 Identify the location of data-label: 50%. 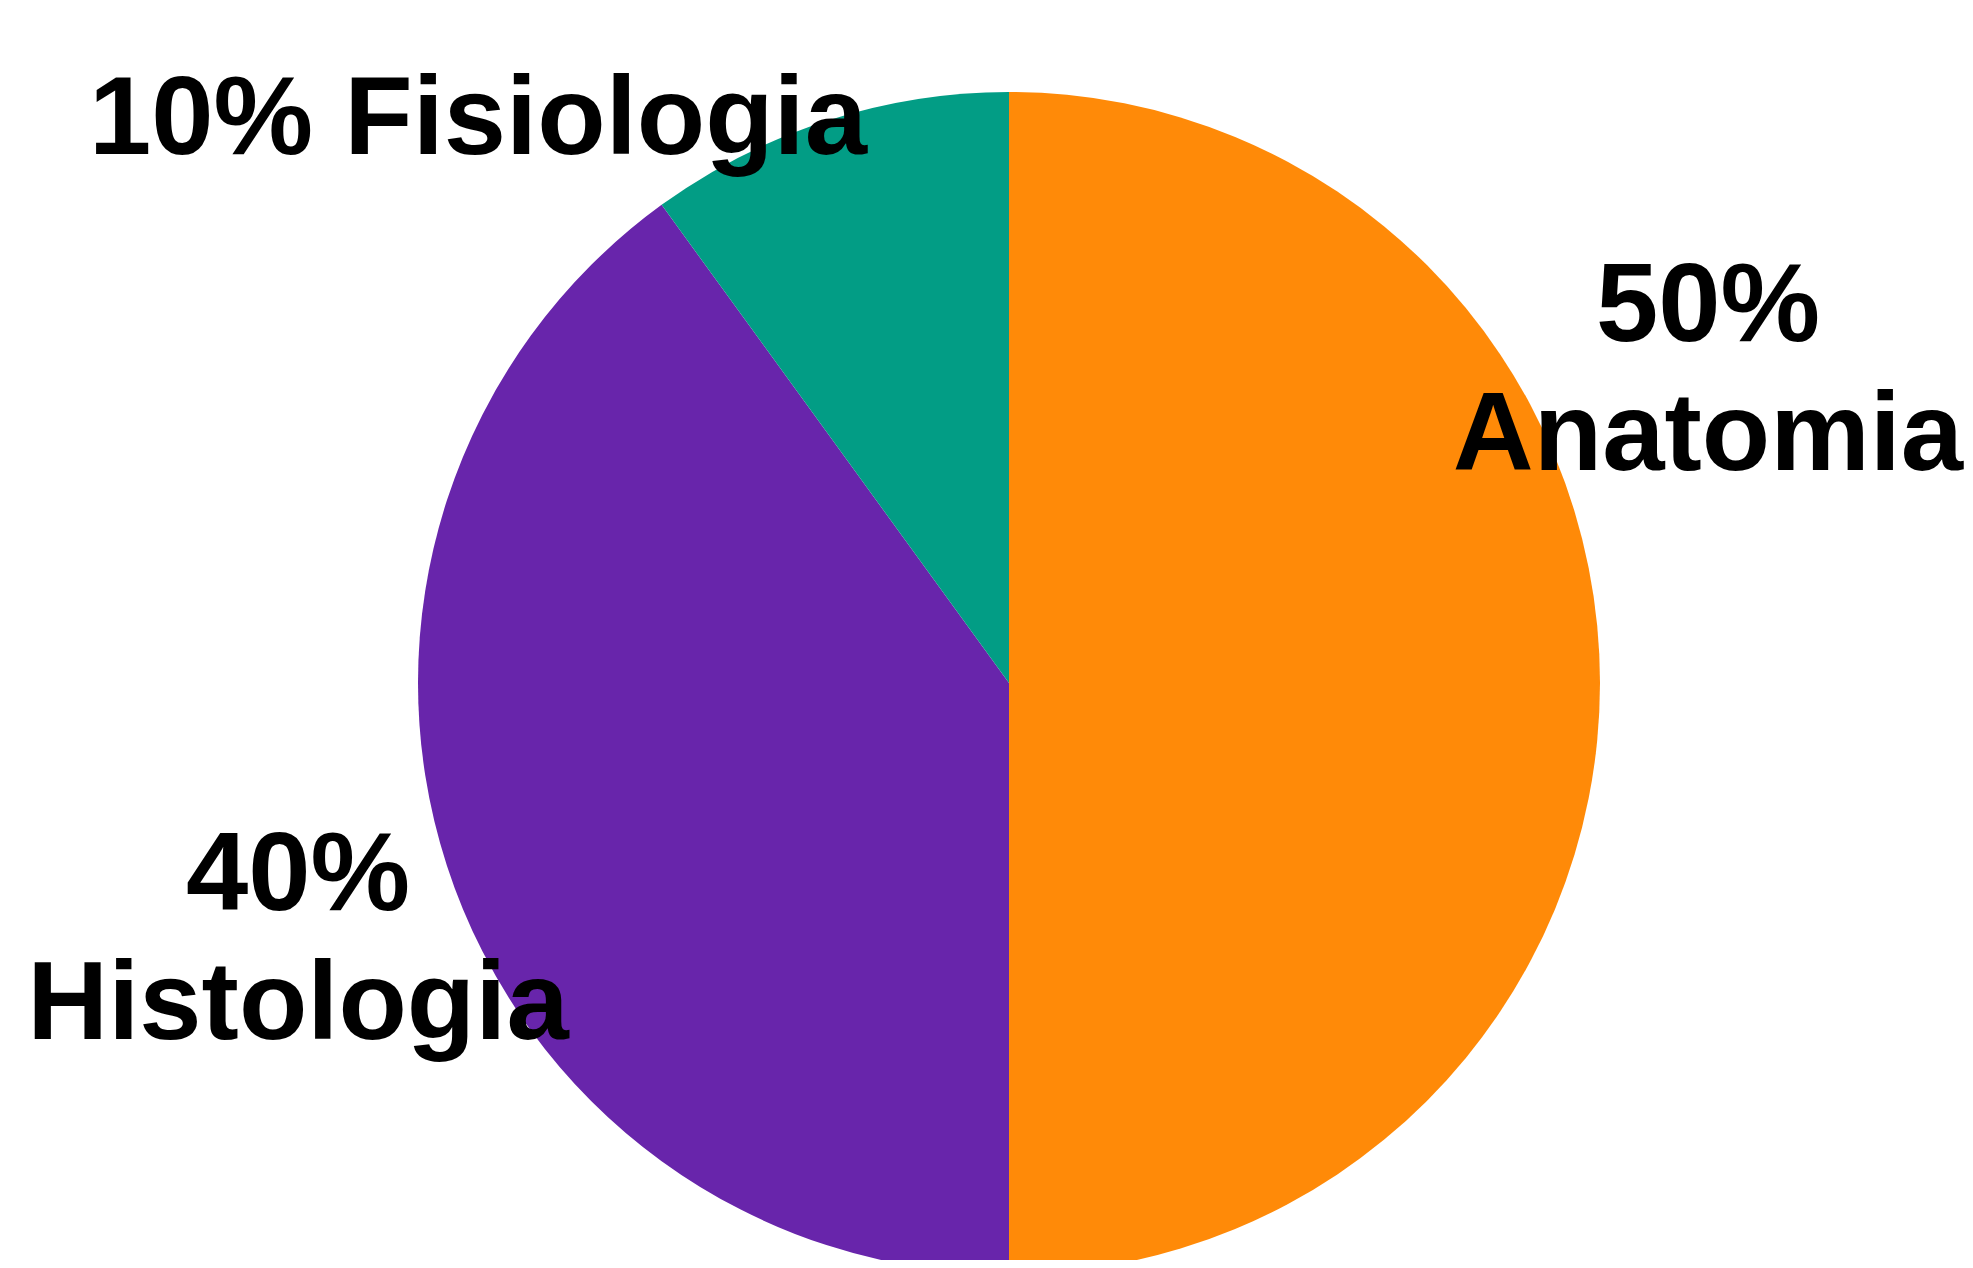
(1708, 302).